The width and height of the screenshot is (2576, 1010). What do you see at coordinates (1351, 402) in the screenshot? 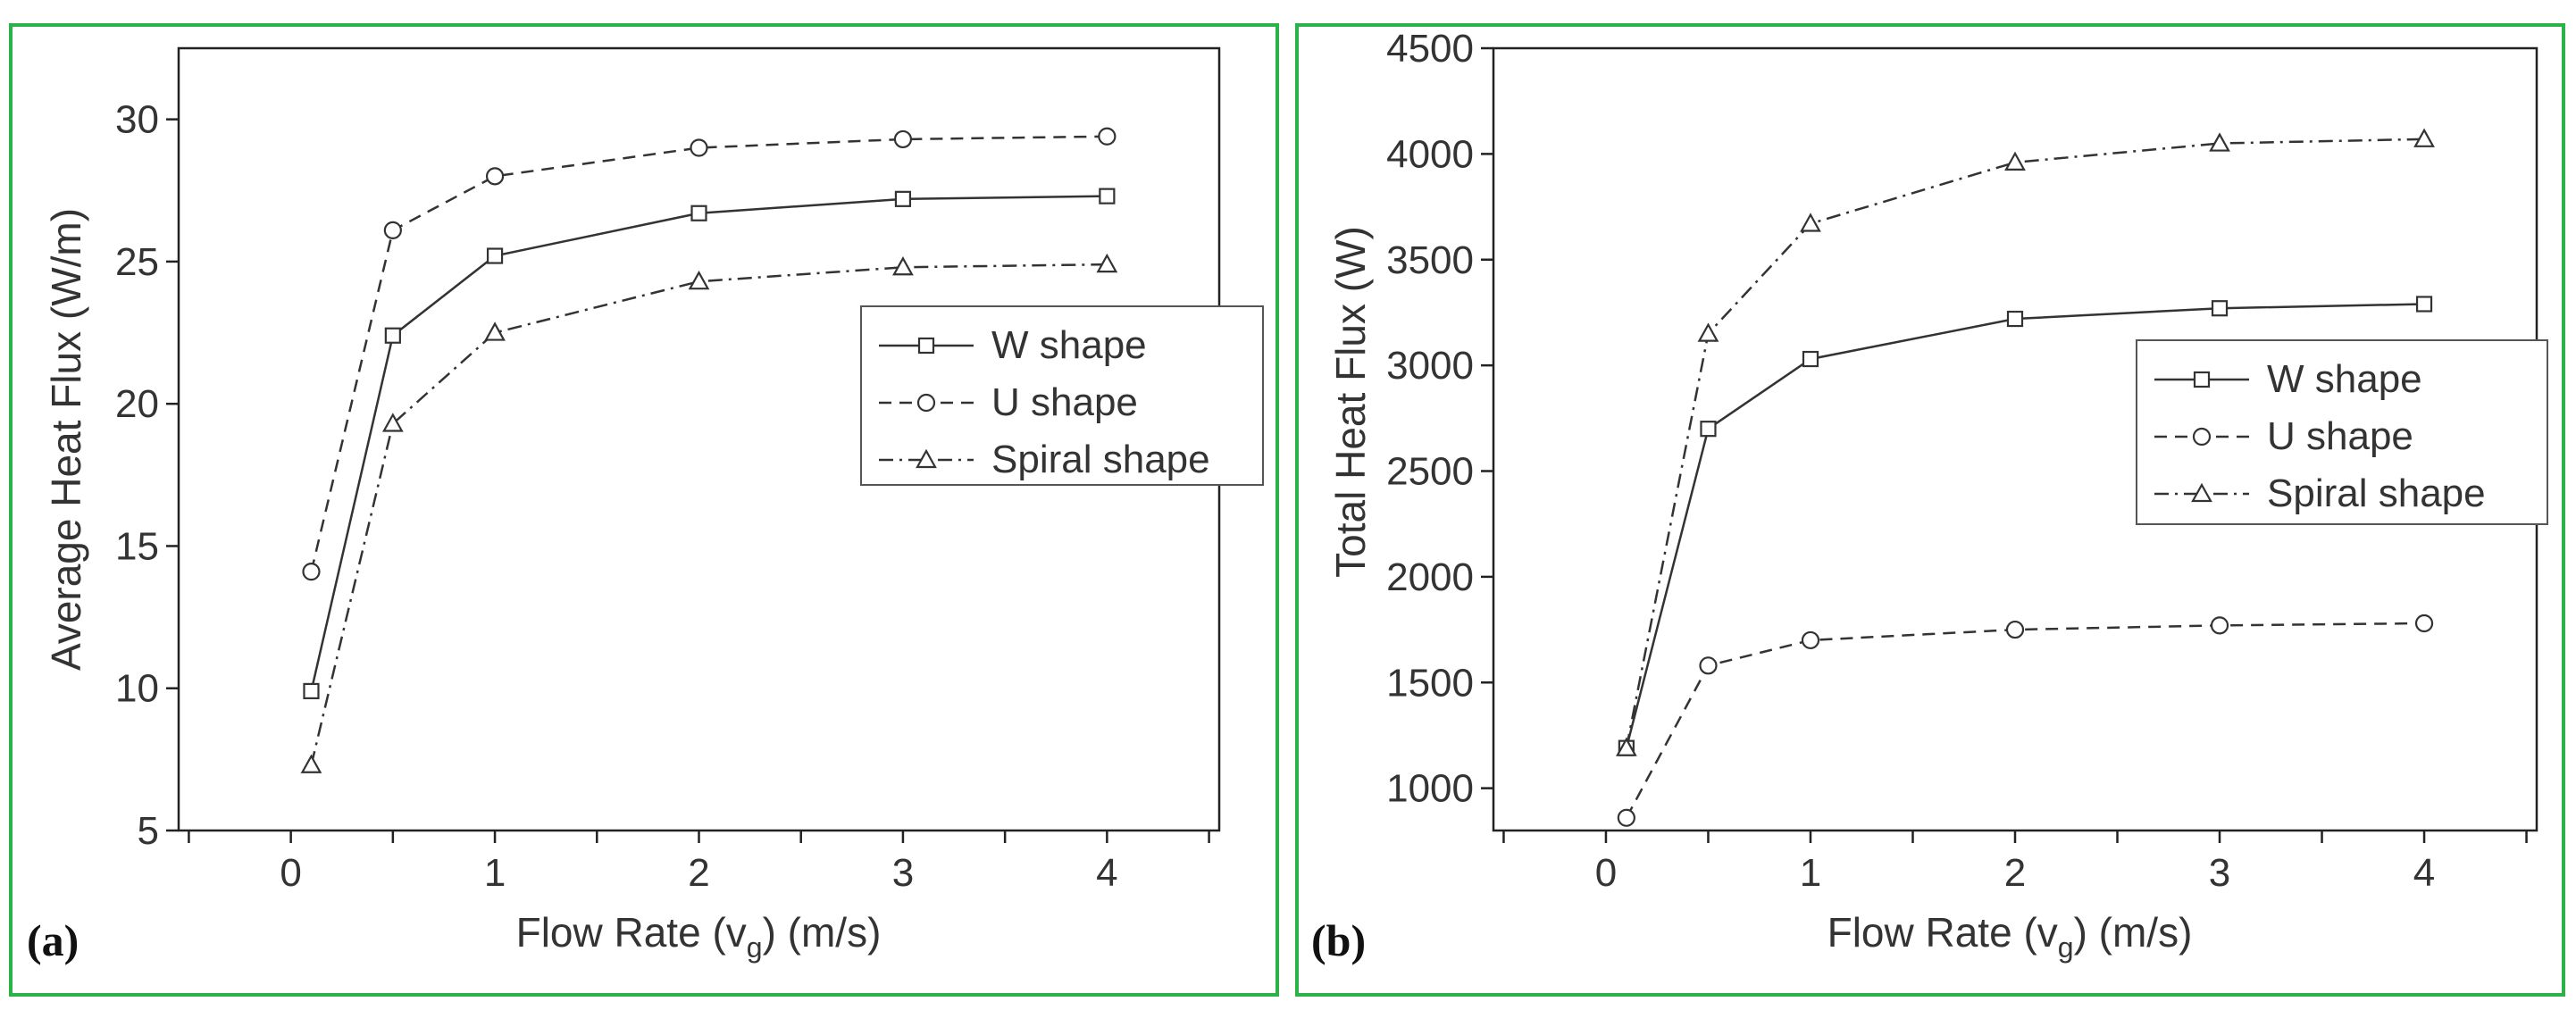
I see `panel-b-y-axis-label: Total Heat Flux (W)` at bounding box center [1351, 402].